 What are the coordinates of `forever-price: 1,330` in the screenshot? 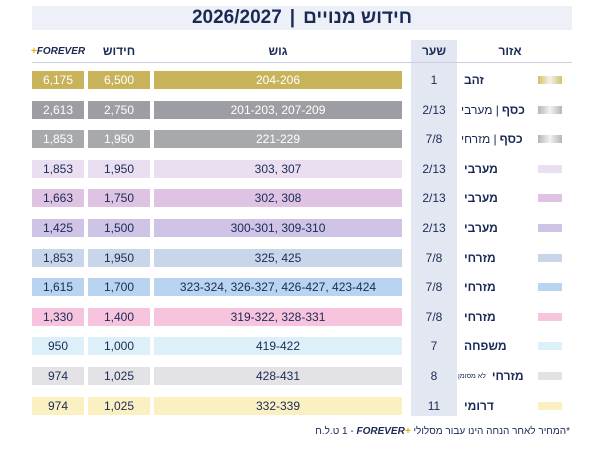 It's located at (58, 316).